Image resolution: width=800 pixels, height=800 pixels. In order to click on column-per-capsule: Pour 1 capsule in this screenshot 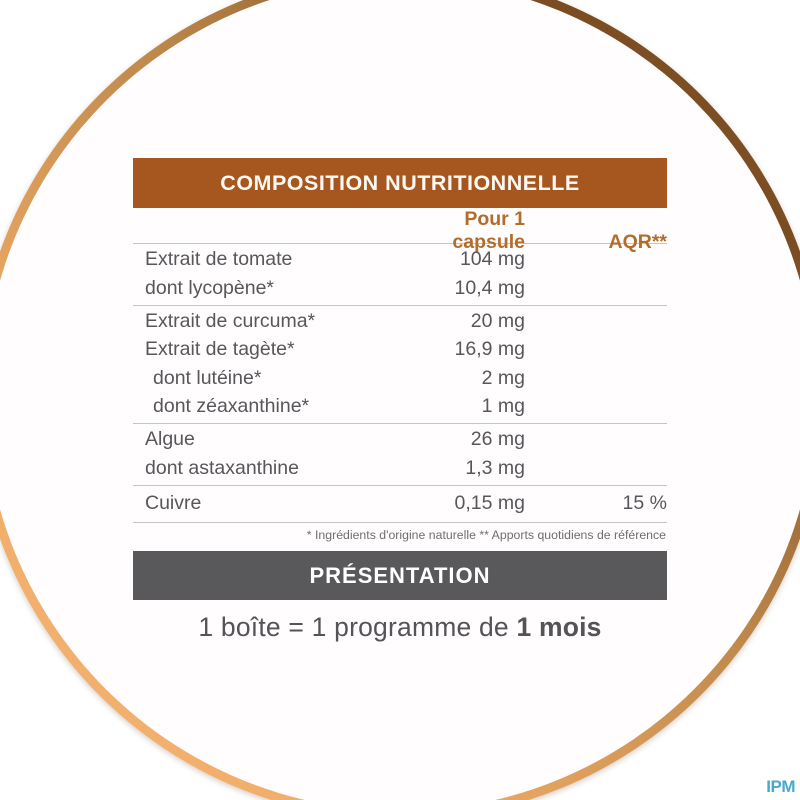, I will do `click(488, 230)`.